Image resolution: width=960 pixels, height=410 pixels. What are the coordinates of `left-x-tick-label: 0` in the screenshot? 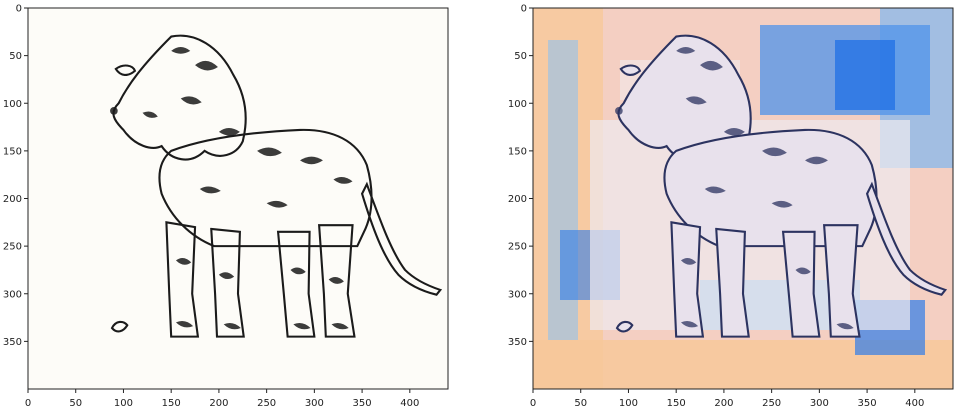 It's located at (28, 403).